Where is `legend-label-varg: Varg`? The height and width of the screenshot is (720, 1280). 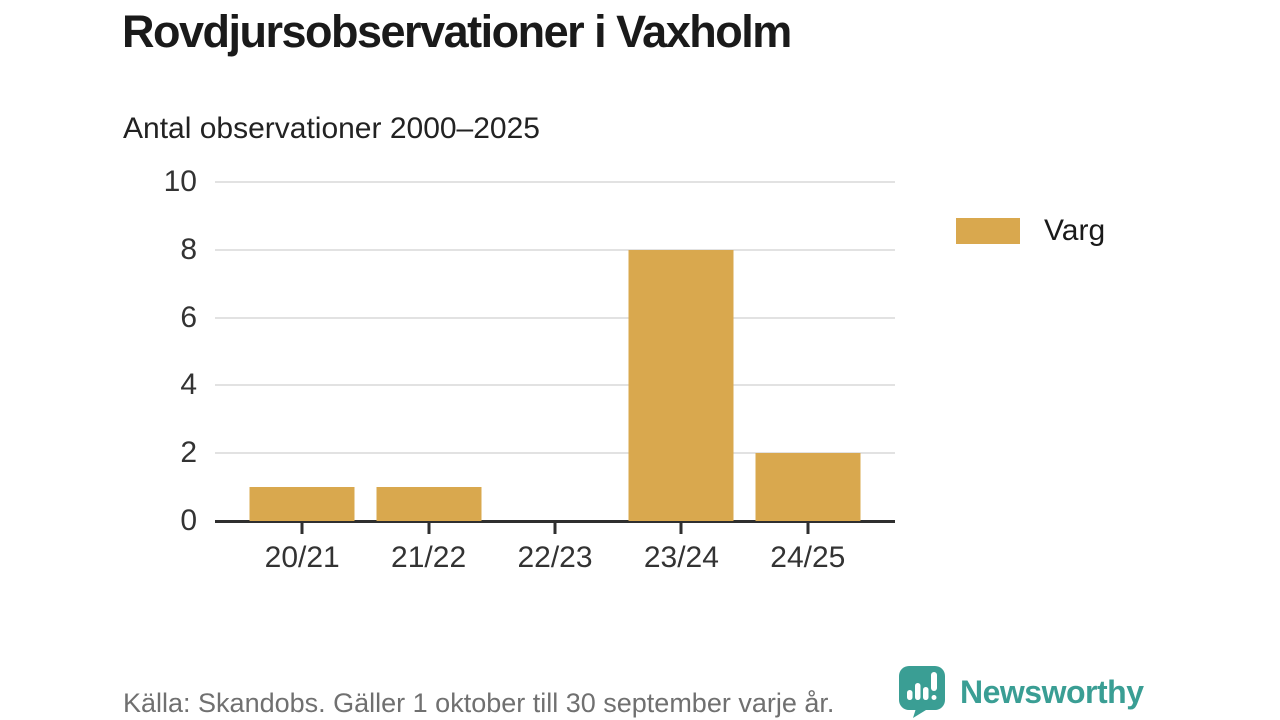
legend-label-varg: Varg is located at coordinates (1075, 230).